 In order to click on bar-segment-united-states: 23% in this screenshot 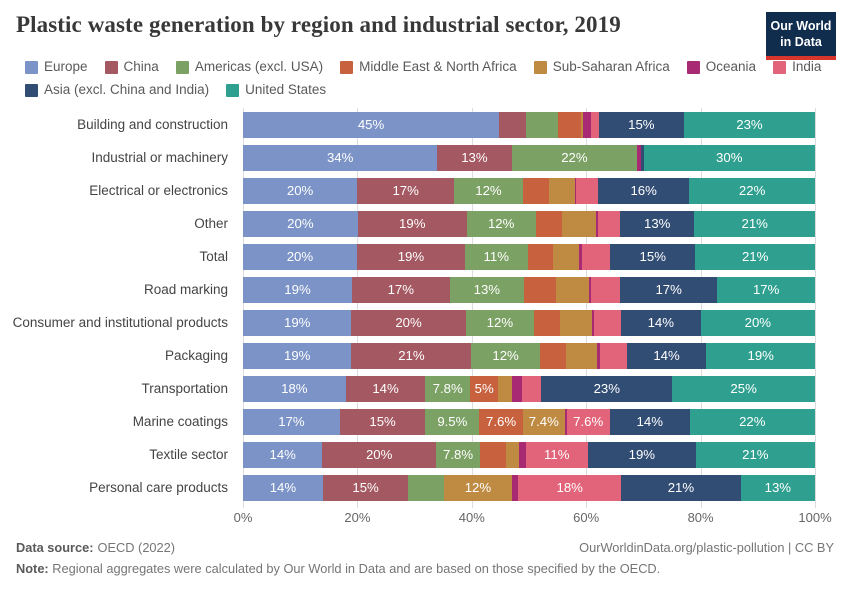, I will do `click(749, 124)`.